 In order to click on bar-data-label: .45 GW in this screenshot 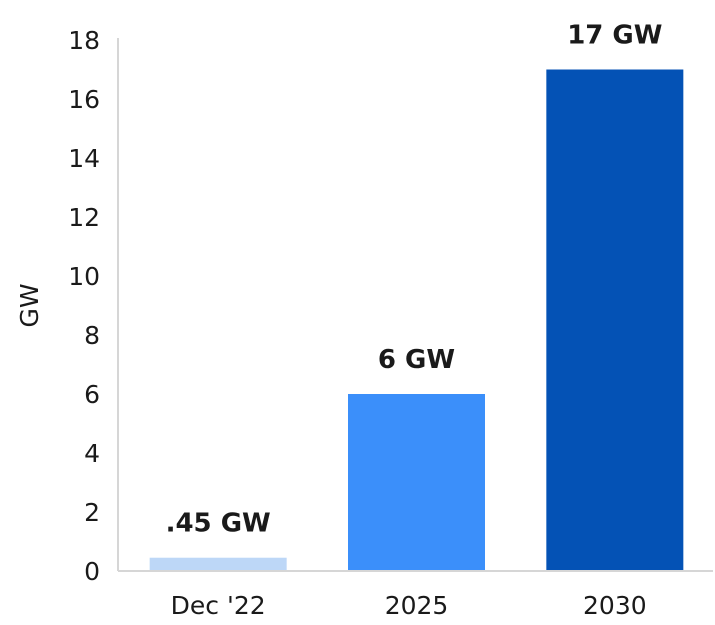, I will do `click(218, 524)`.